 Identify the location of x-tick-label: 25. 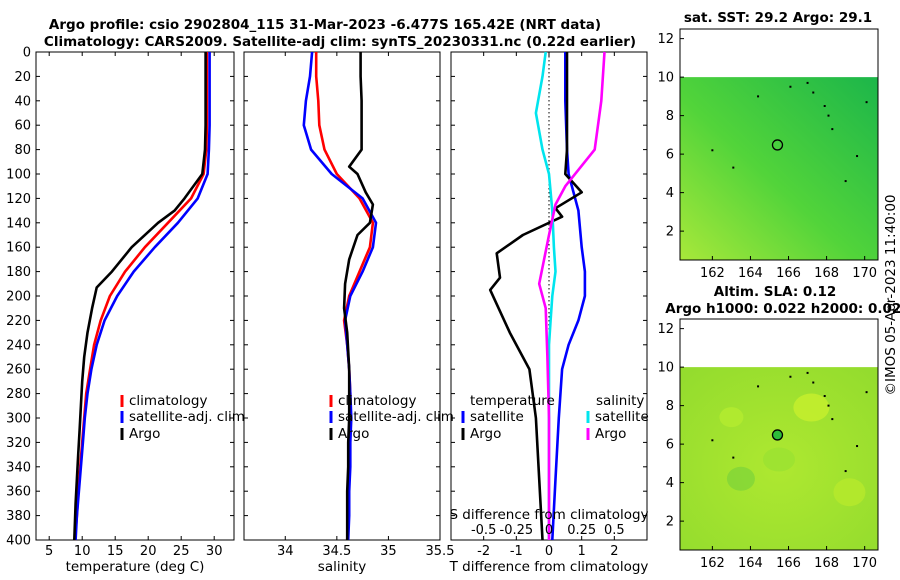
(181, 551).